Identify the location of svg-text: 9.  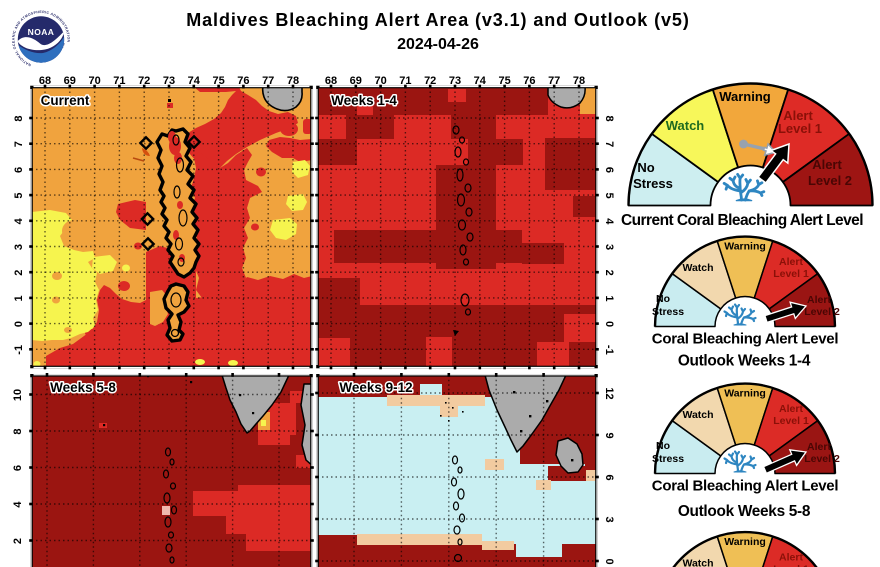
(609, 435).